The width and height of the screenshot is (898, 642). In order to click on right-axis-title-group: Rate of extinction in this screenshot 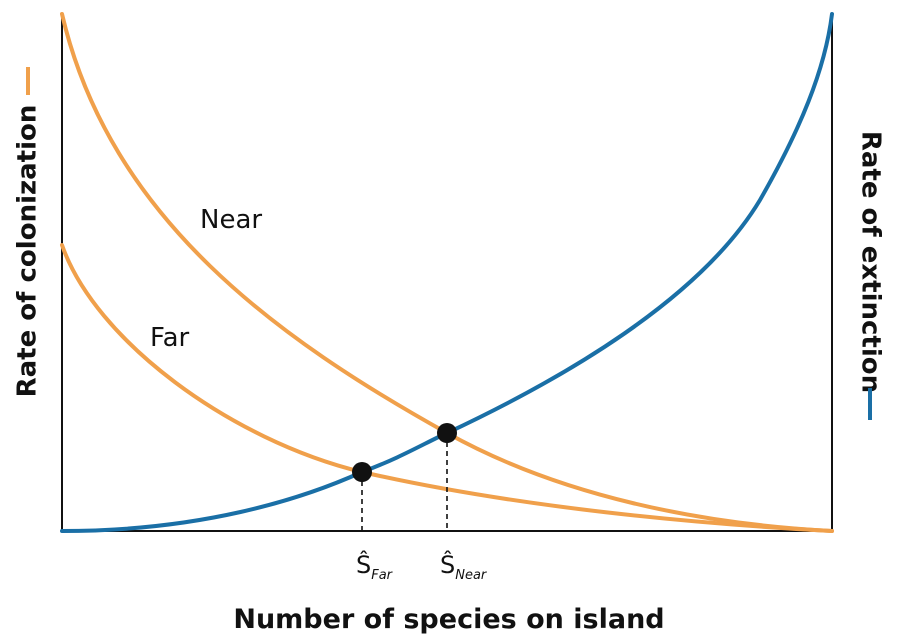, I will do `click(871, 275)`.